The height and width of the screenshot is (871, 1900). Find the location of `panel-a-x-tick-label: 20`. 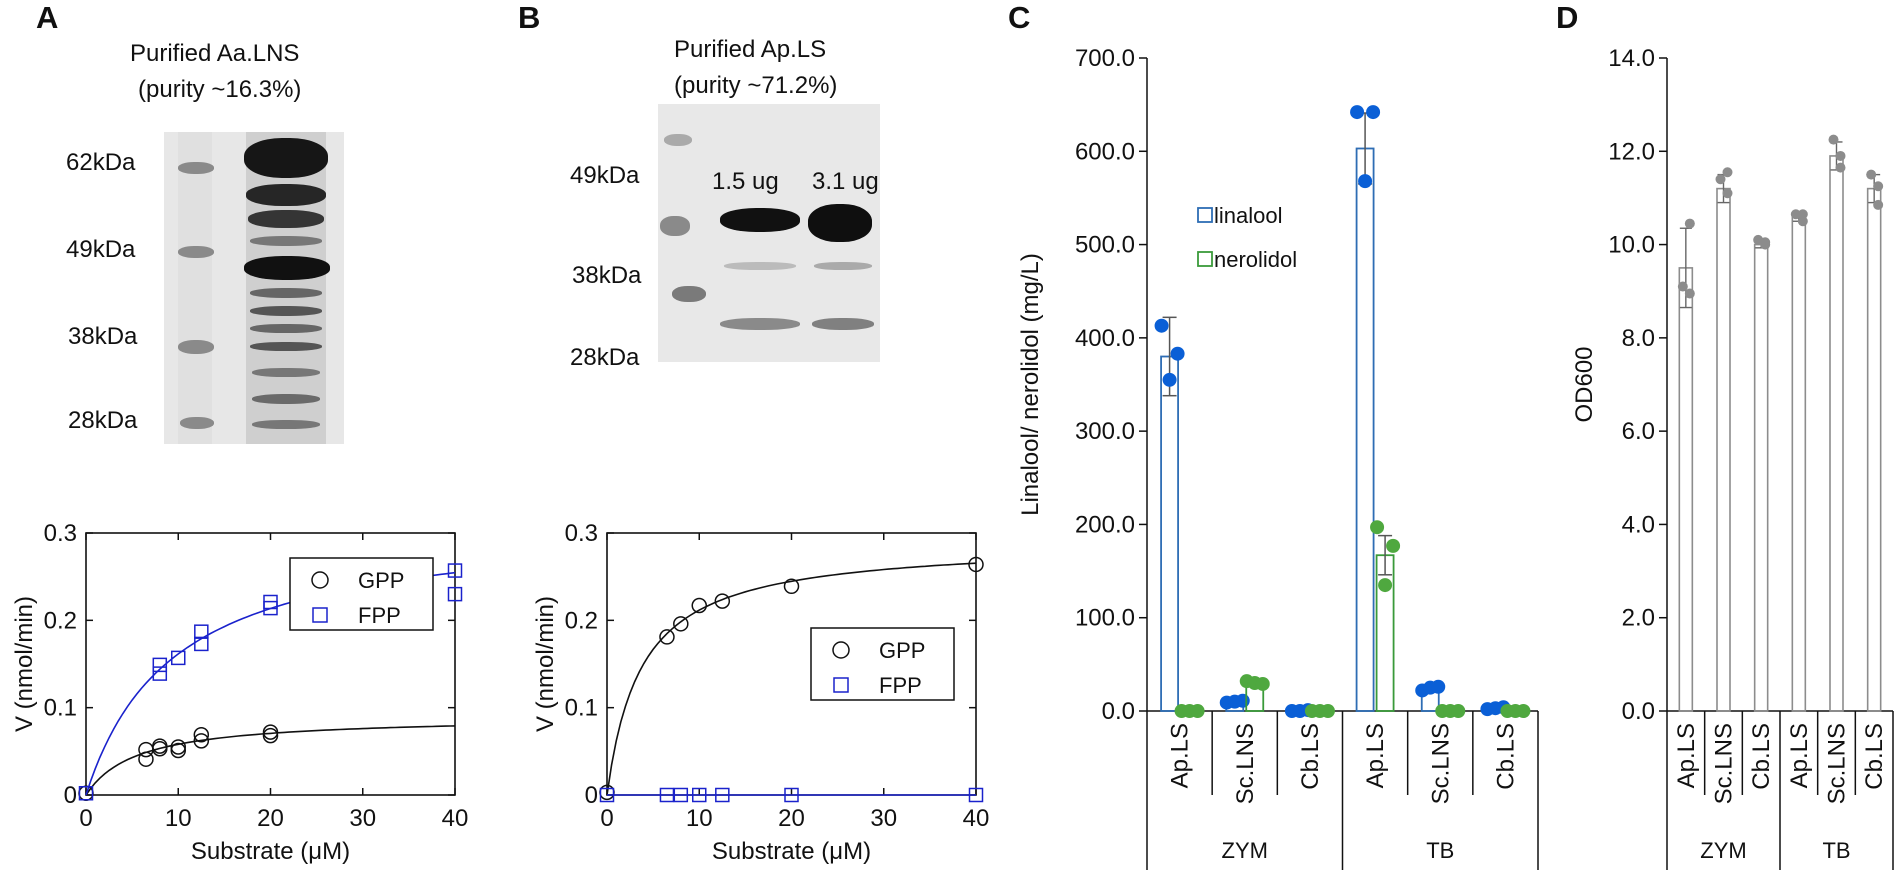

panel-a-x-tick-label: 20 is located at coordinates (270, 818).